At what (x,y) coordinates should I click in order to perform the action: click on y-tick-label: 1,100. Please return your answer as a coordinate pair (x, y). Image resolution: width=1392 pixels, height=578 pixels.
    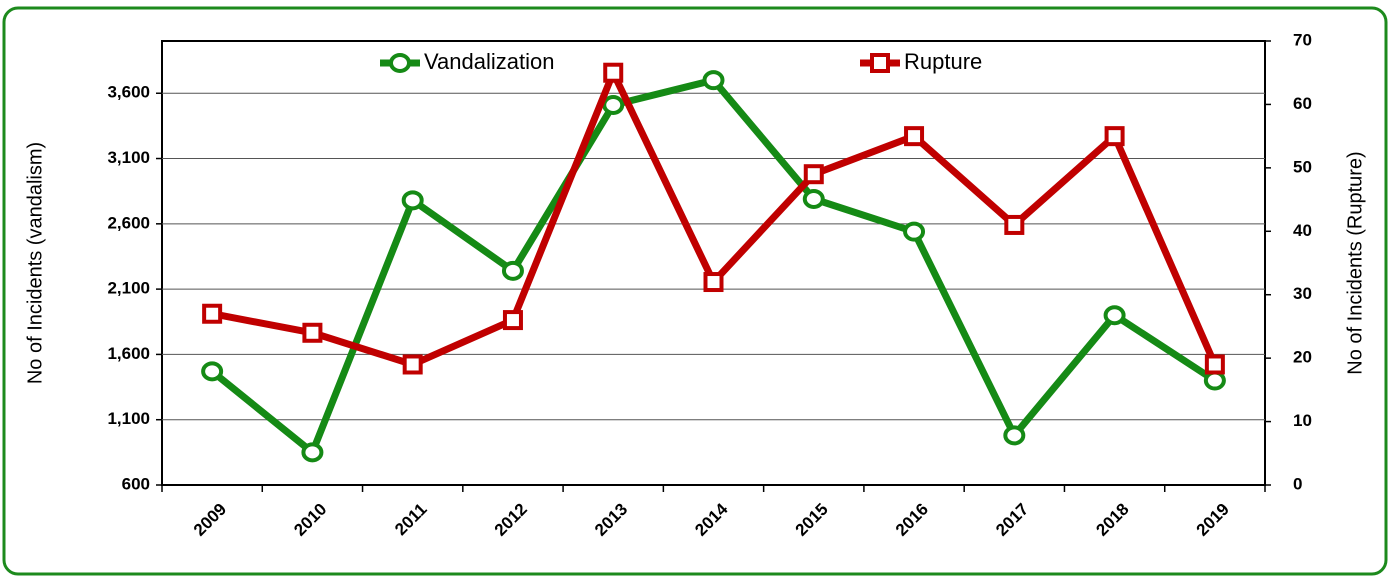
    Looking at the image, I should click on (128, 418).